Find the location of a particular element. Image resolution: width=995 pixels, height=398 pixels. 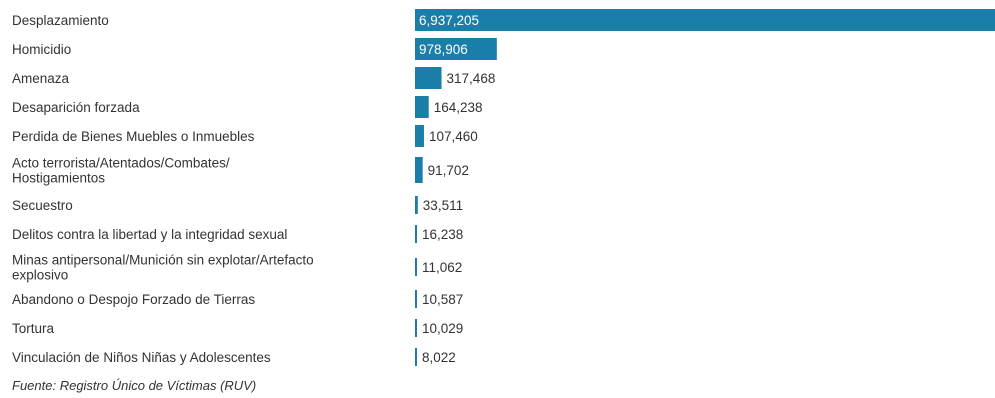

value-label: 10,029 is located at coordinates (442, 328).